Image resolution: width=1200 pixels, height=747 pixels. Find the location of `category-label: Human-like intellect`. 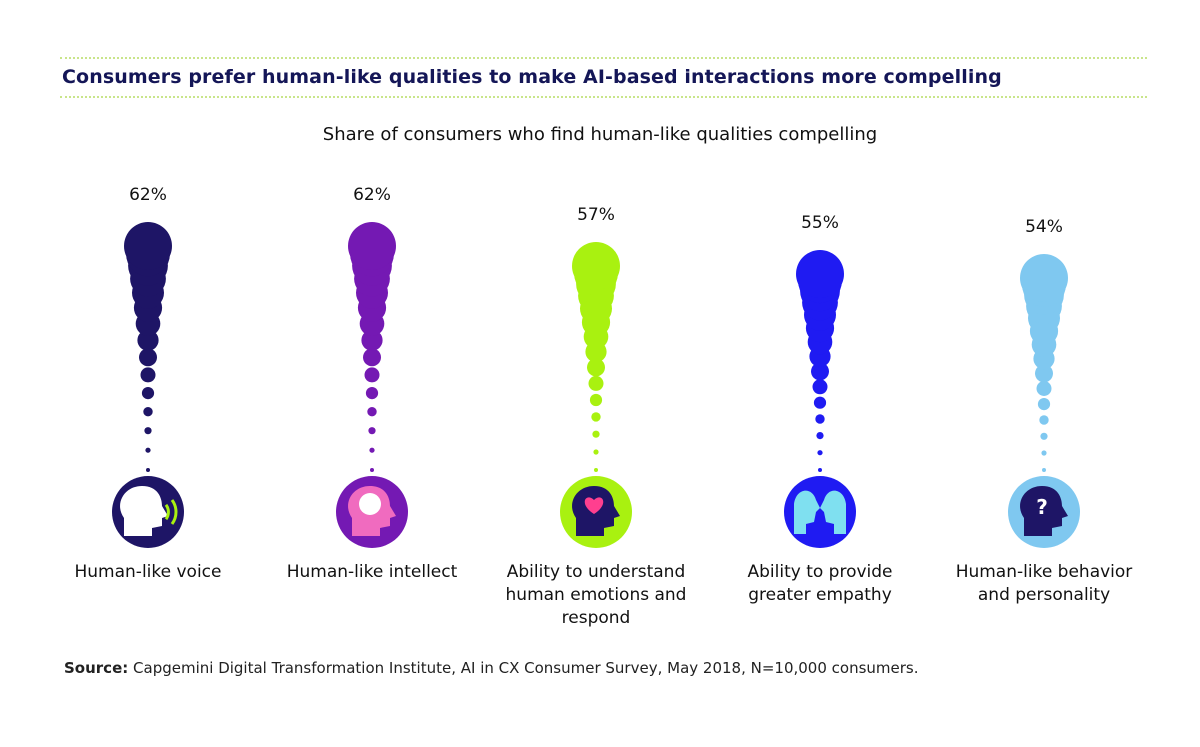

category-label: Human-like intellect is located at coordinates (372, 572).